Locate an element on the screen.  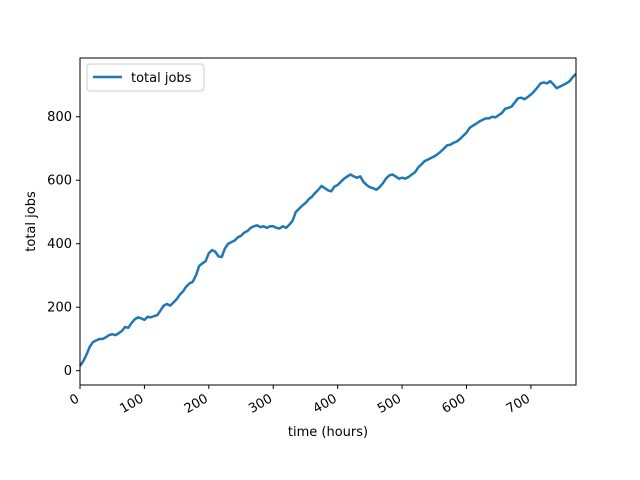
y-axis-label: total jobs is located at coordinates (31, 221).